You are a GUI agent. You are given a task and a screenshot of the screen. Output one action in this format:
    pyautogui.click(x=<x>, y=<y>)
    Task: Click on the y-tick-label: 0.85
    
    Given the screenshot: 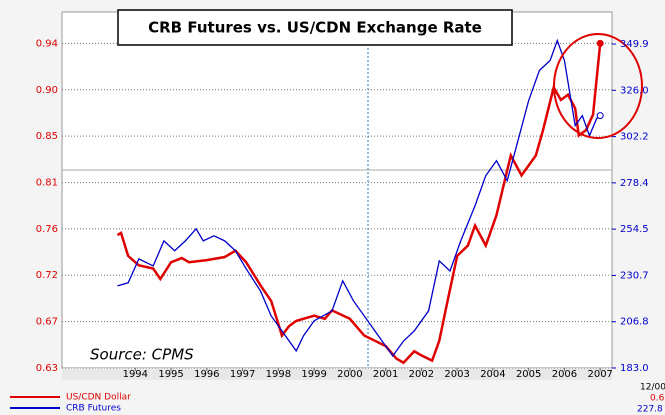 What is the action you would take?
    pyautogui.click(x=47, y=136)
    